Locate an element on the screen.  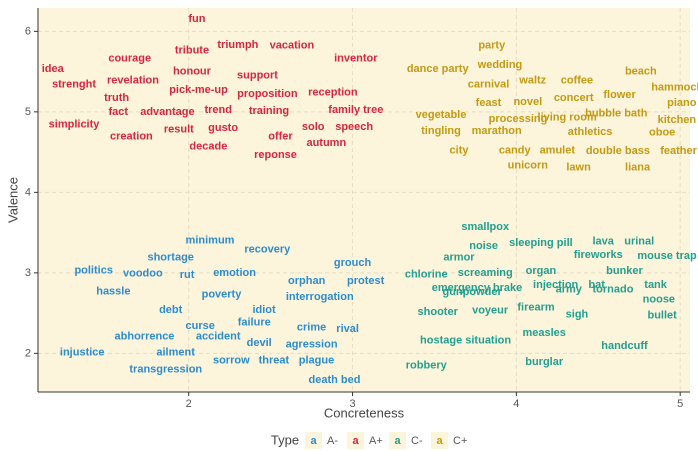
word-point: reception is located at coordinates (333, 92).